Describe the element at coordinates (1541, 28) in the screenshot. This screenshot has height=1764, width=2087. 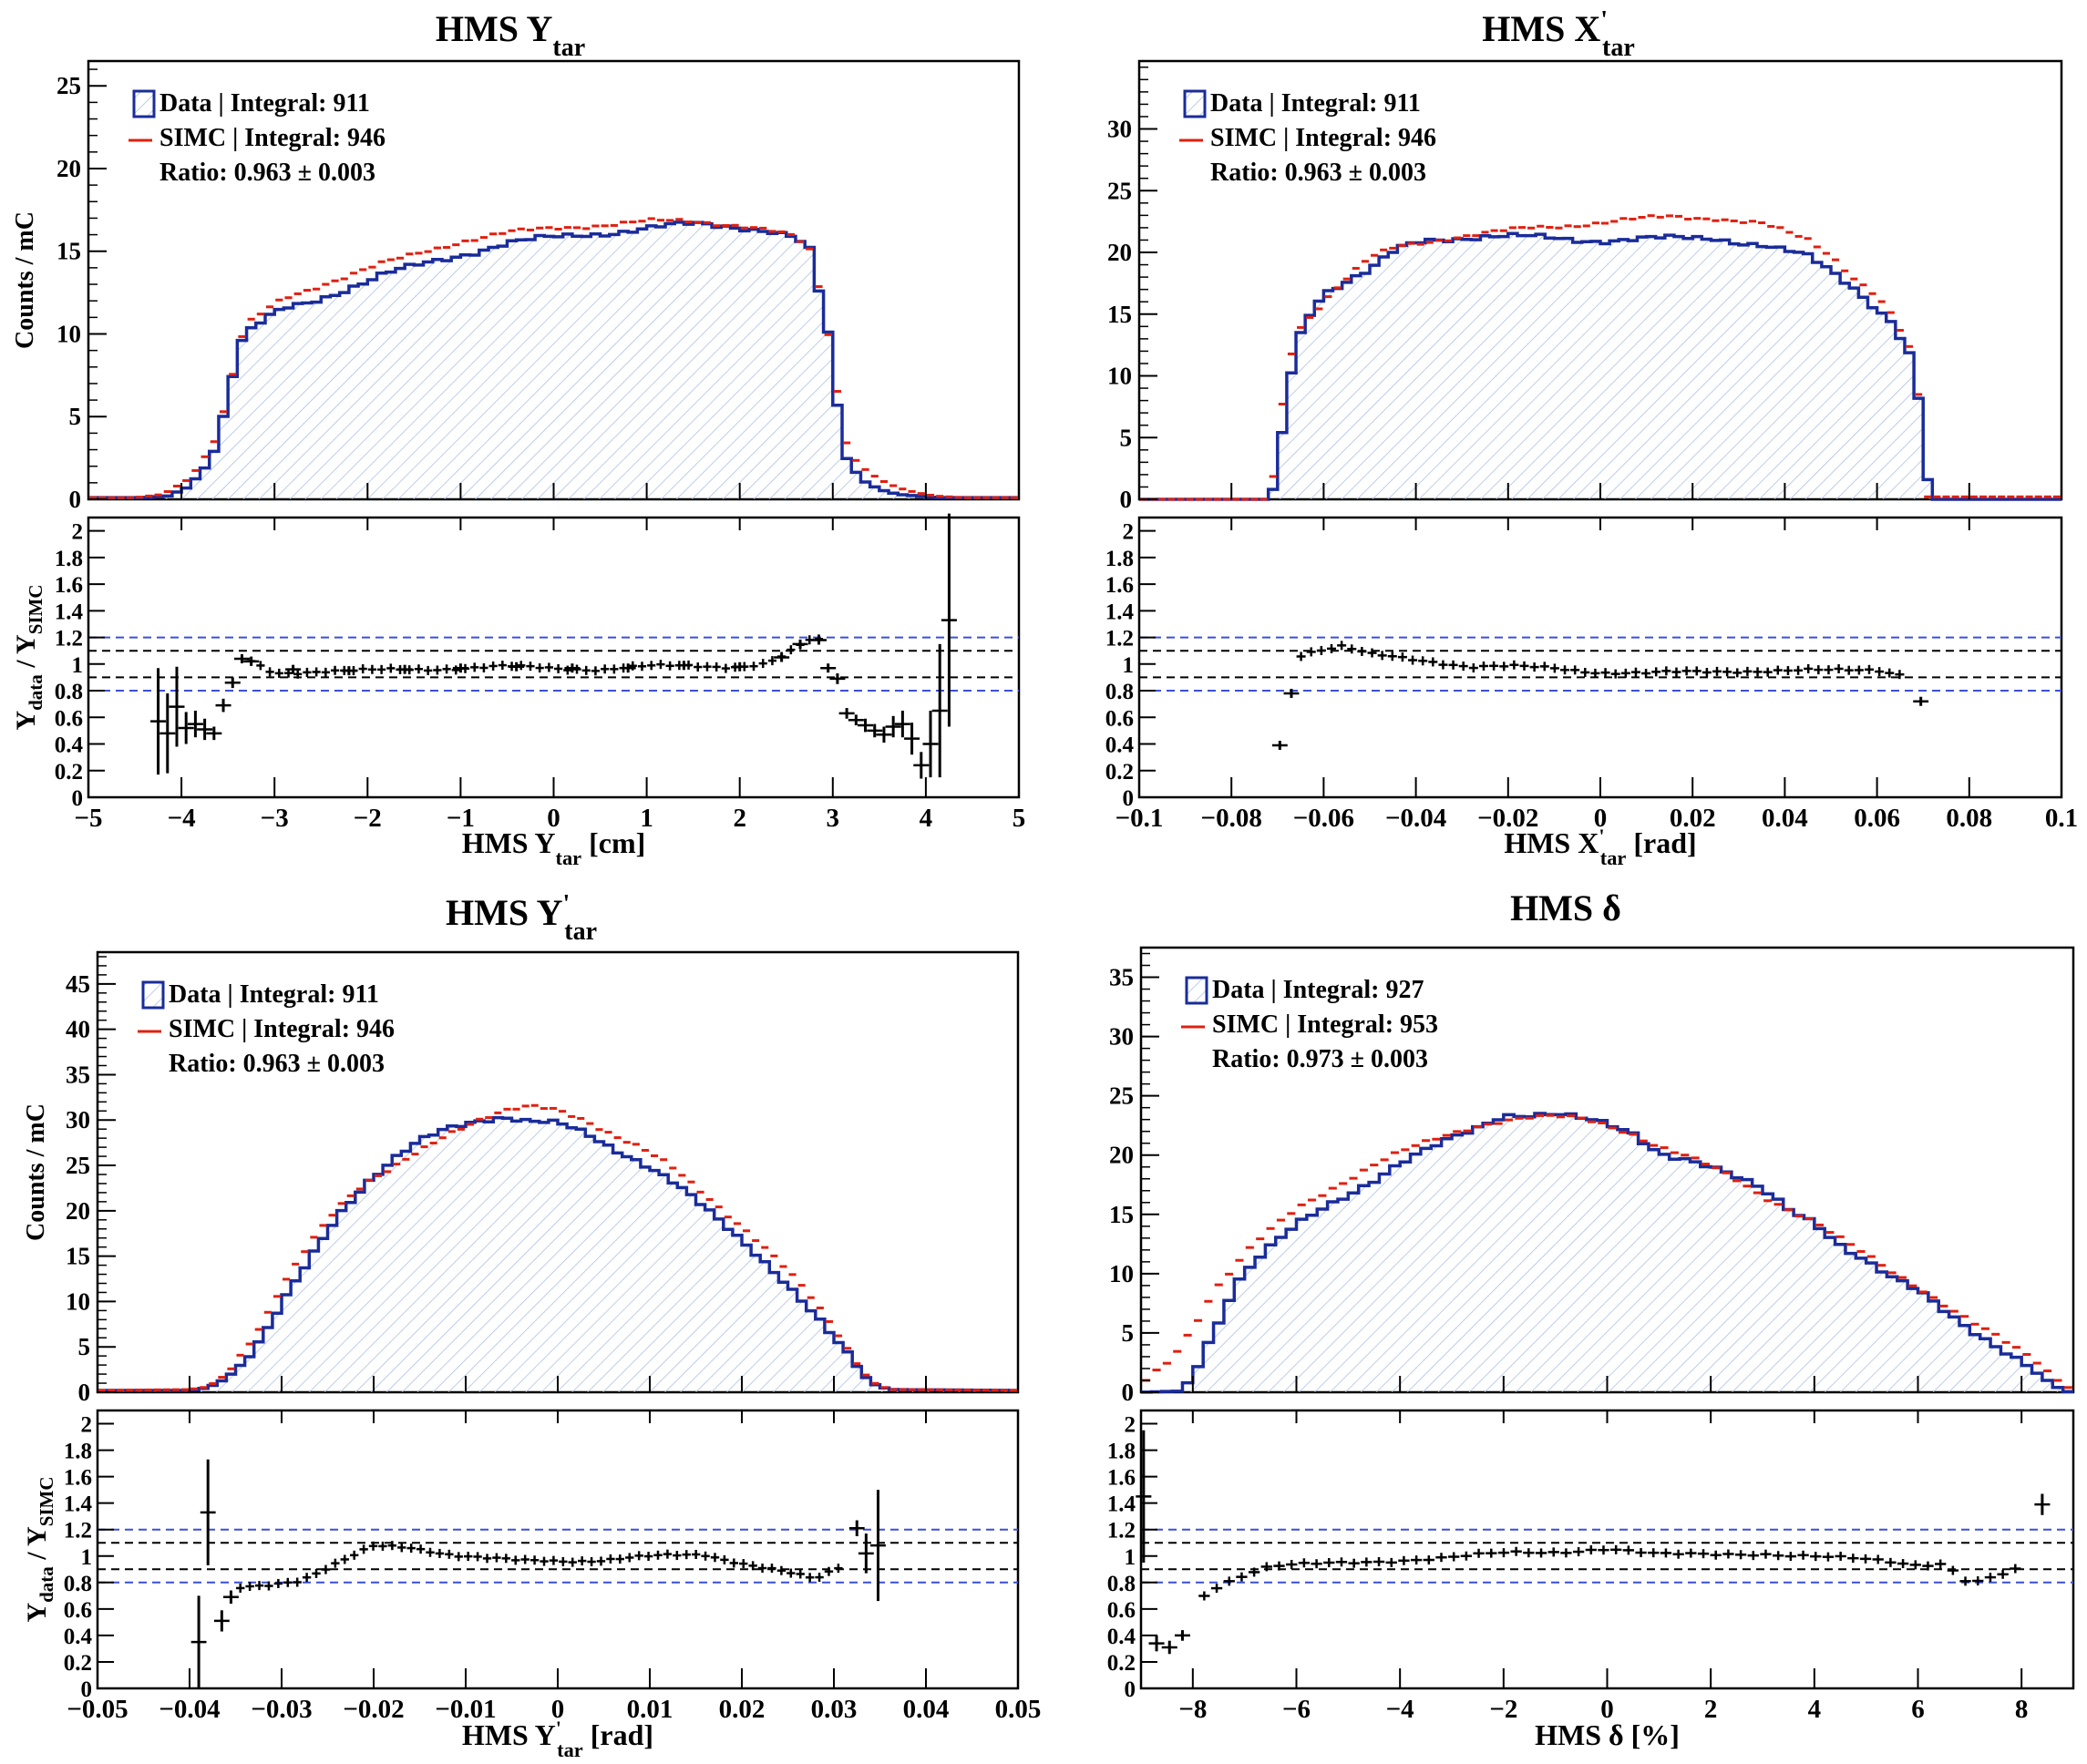
I see `chart-title-main: HMS X` at that location.